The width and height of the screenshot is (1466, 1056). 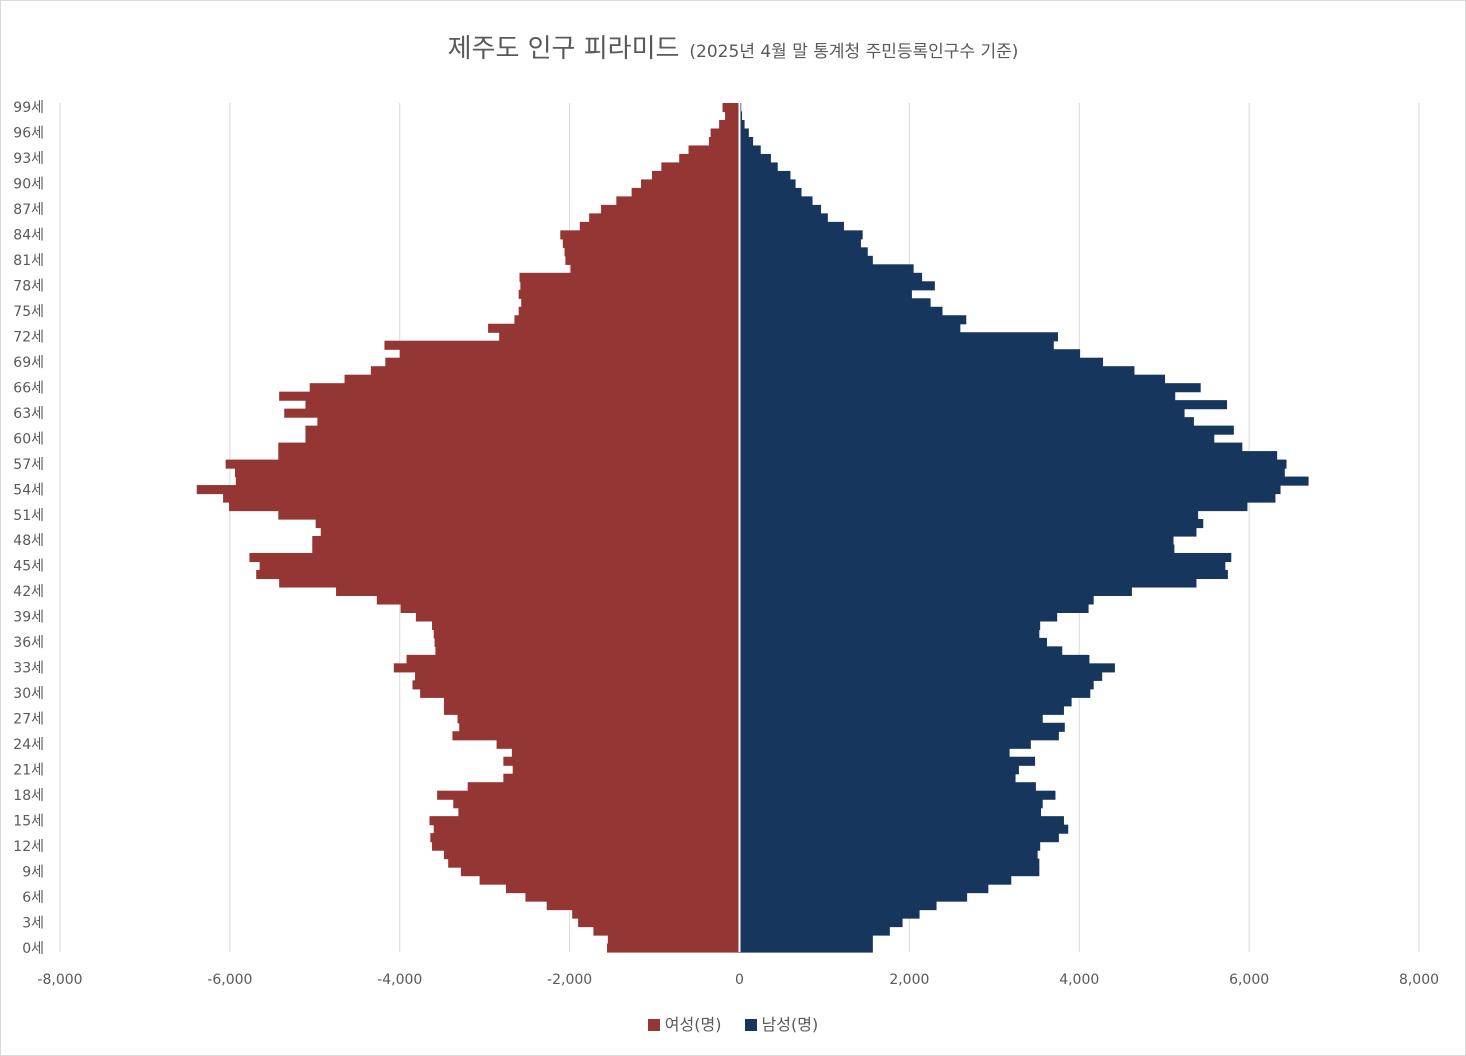 What do you see at coordinates (28, 490) in the screenshot?
I see `y-tick-label-18: 54세` at bounding box center [28, 490].